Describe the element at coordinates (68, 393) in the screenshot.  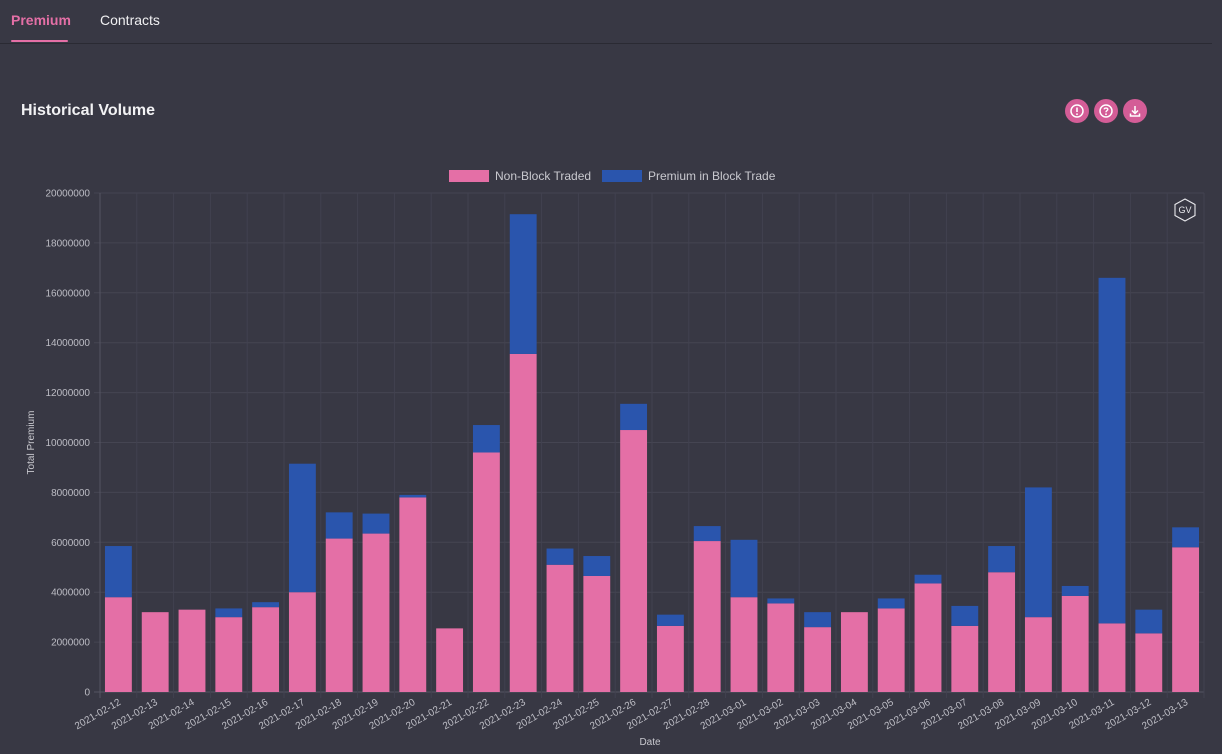
I see `y-tick-label: 12000000` at that location.